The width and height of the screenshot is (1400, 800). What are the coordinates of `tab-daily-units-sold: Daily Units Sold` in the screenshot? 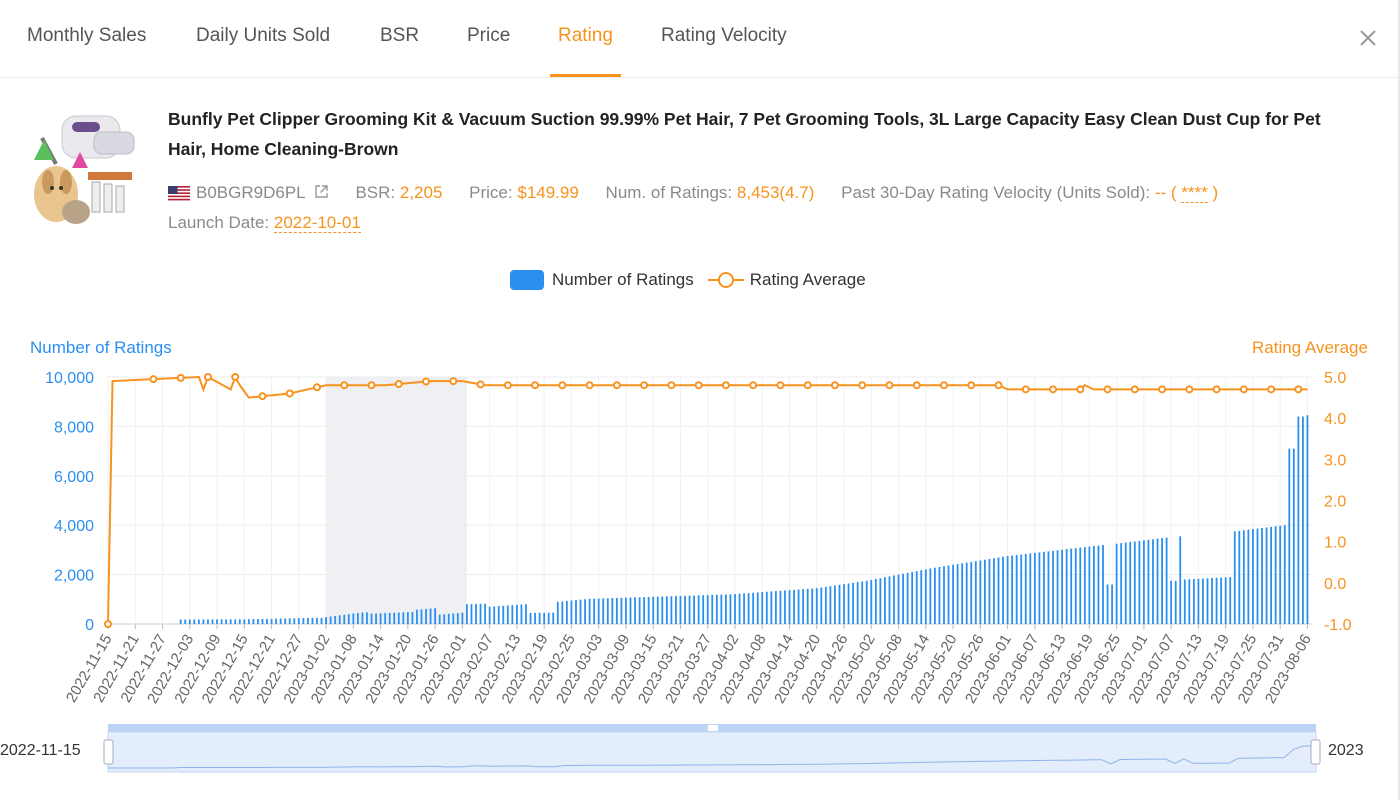 It's located at (263, 35).